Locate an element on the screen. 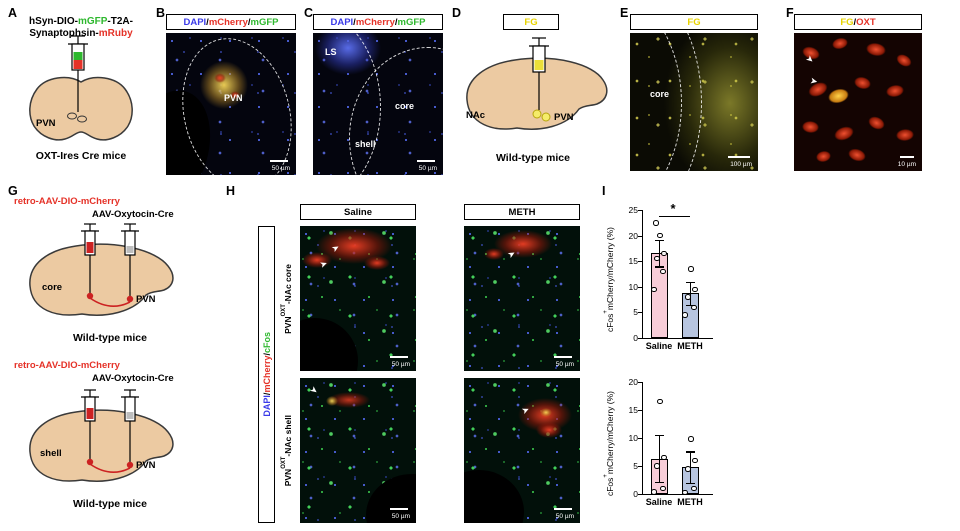 The width and height of the screenshot is (960, 531). micrograph-saline-shell: ➤ 50 µm is located at coordinates (358, 450).